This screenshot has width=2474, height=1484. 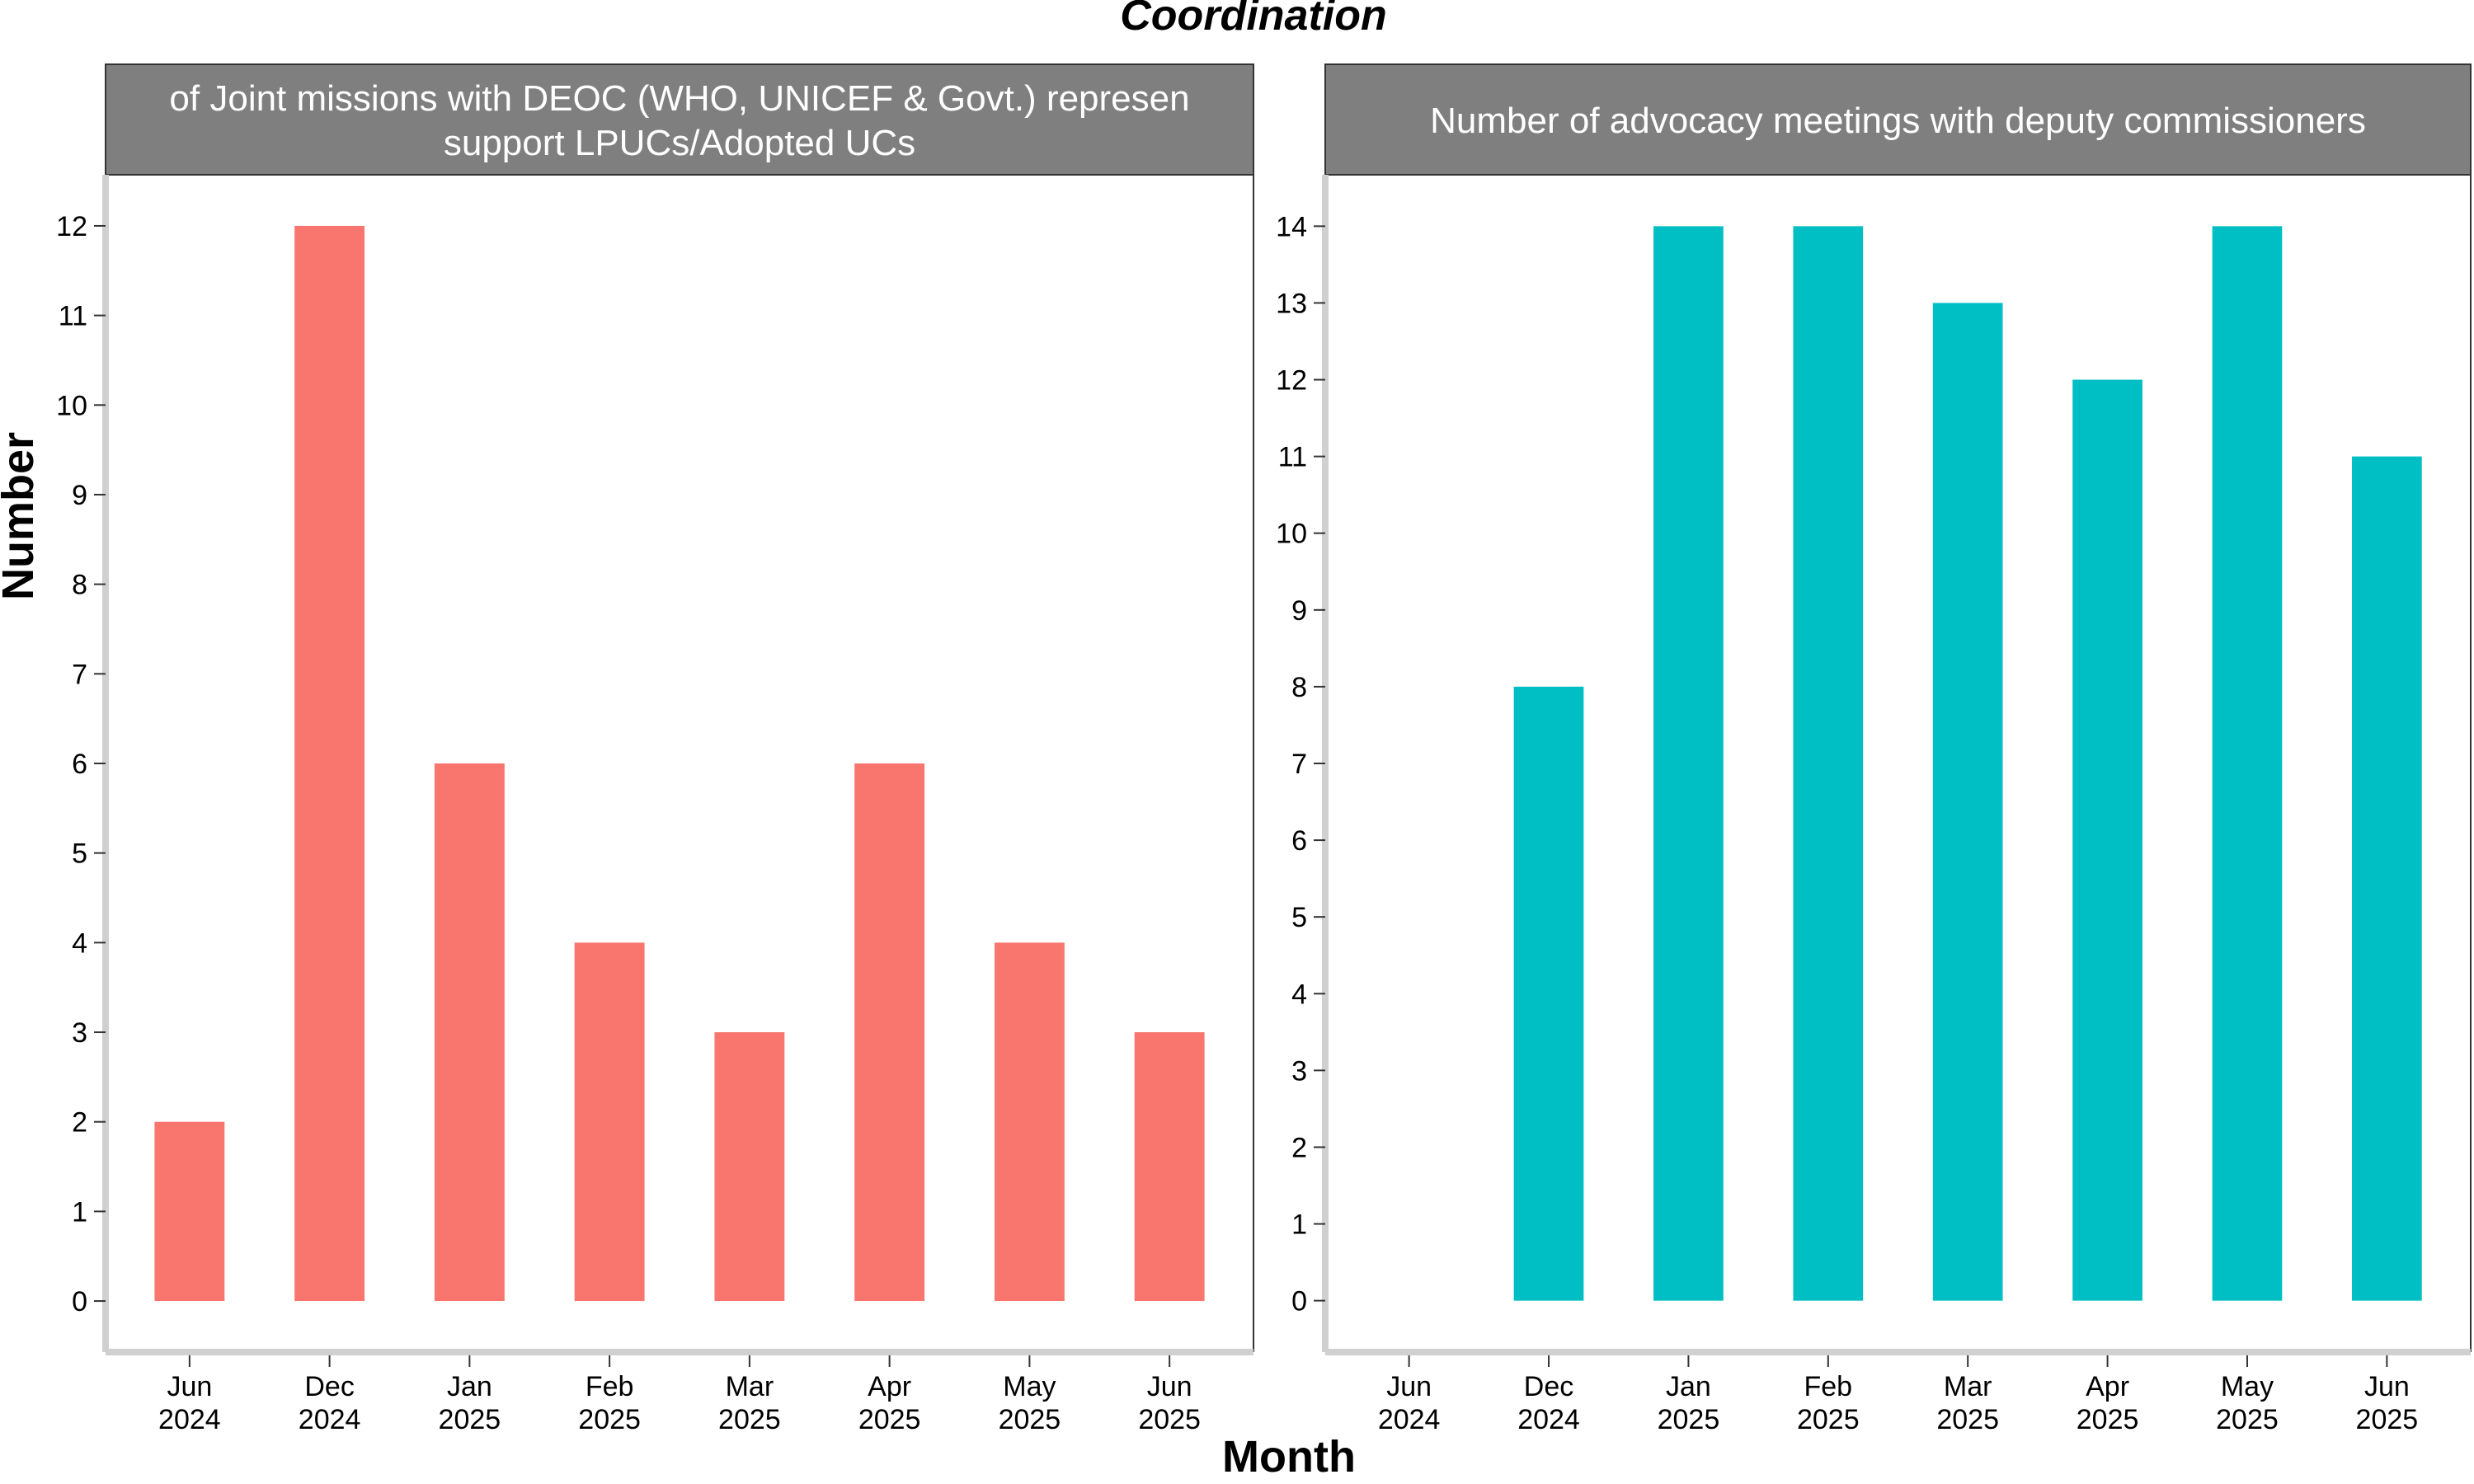 What do you see at coordinates (1291, 226) in the screenshot?
I see `y-tick-label: 14` at bounding box center [1291, 226].